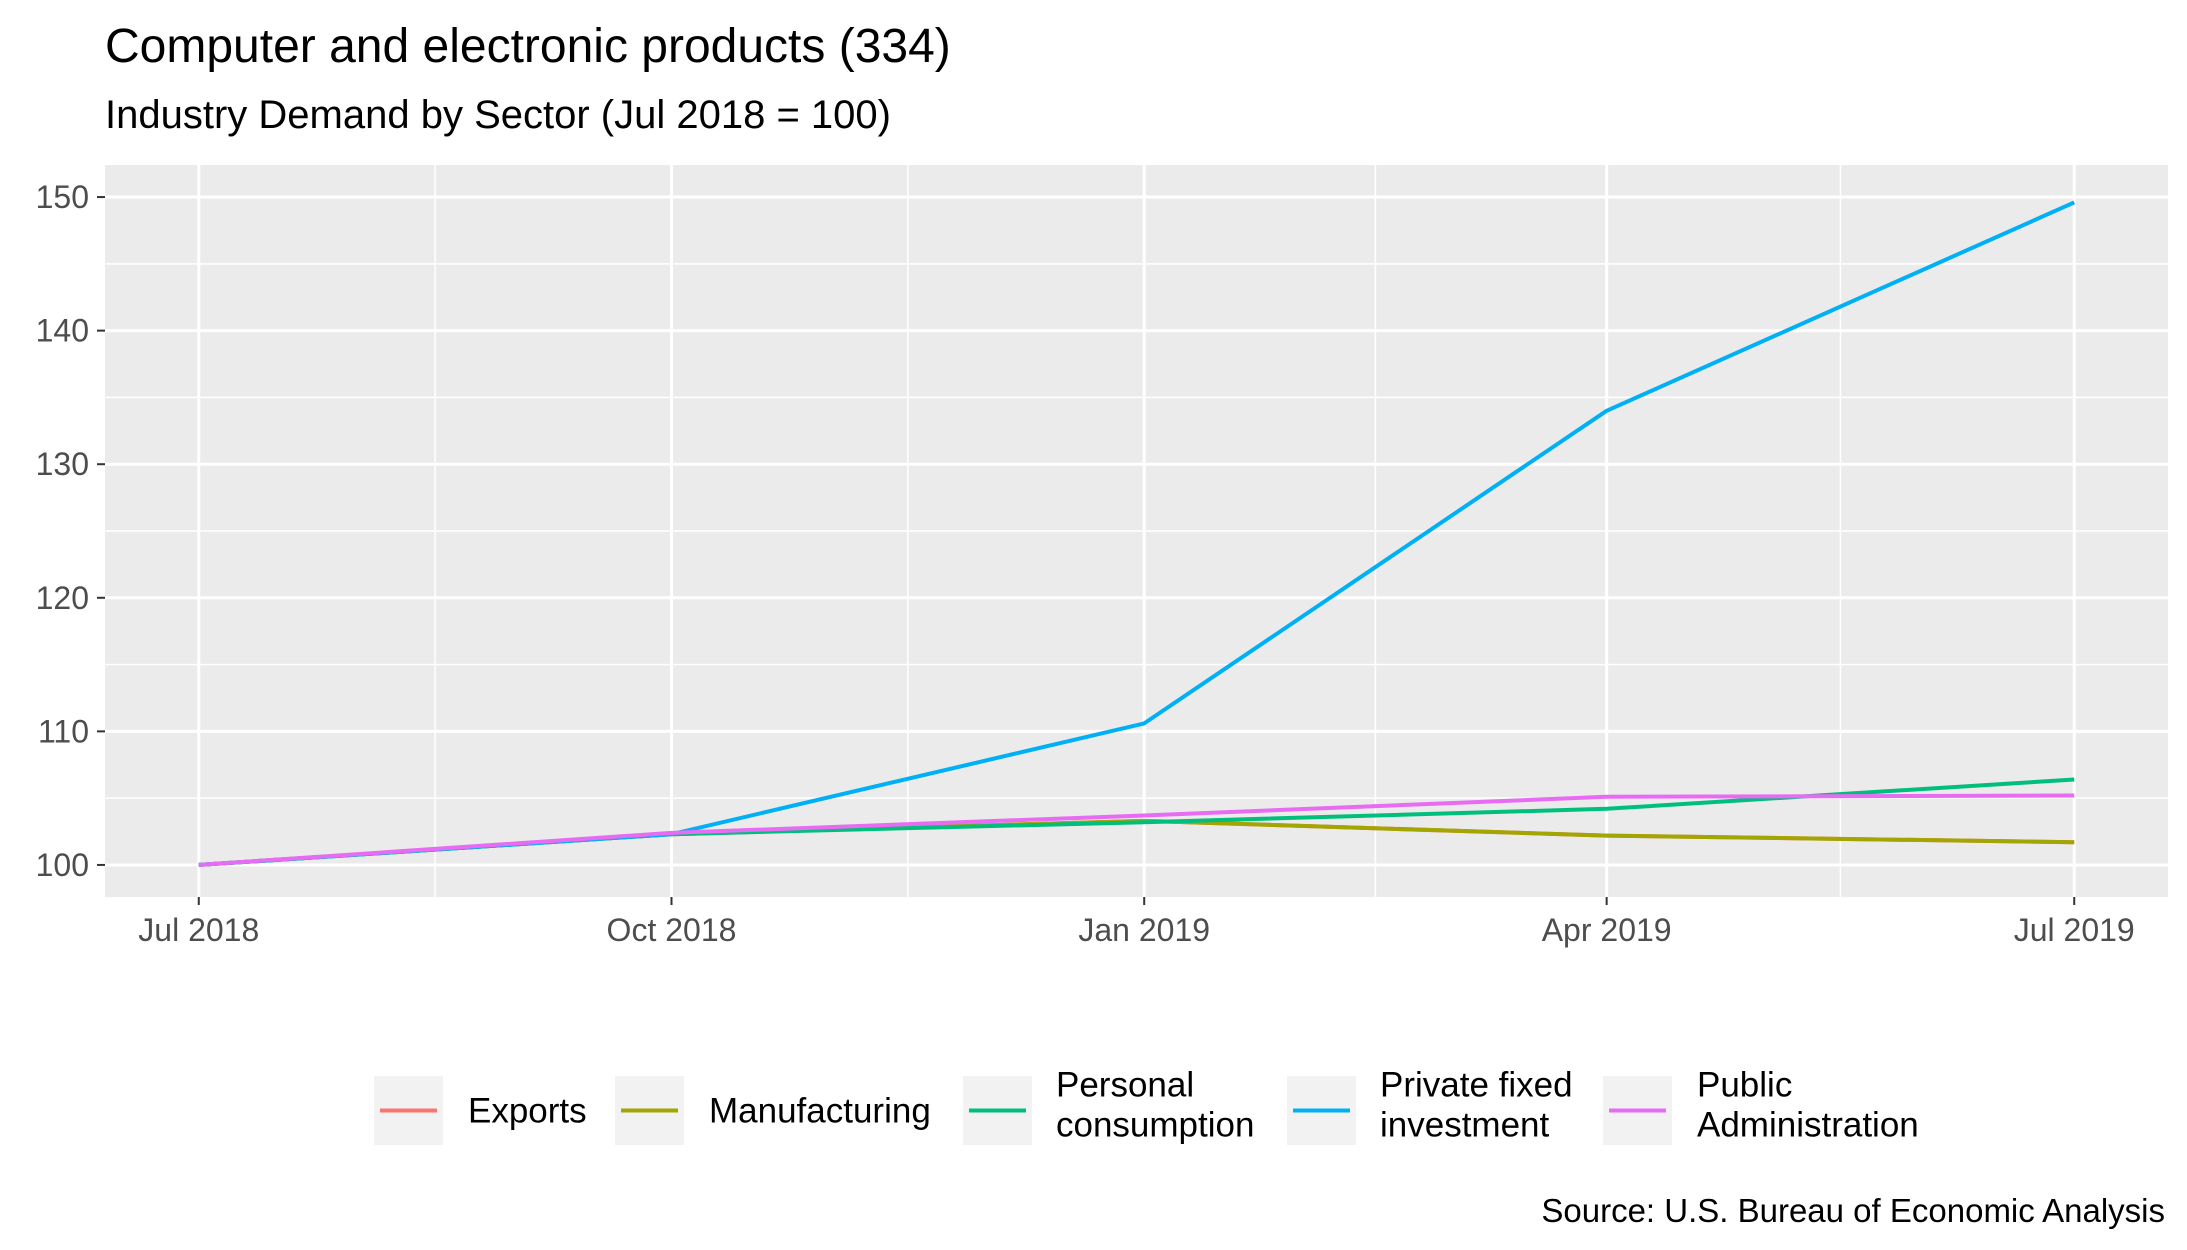  Describe the element at coordinates (1853, 1210) in the screenshot. I see `chart-caption: Source: U.S. Bureau of Economic Analysis` at that location.